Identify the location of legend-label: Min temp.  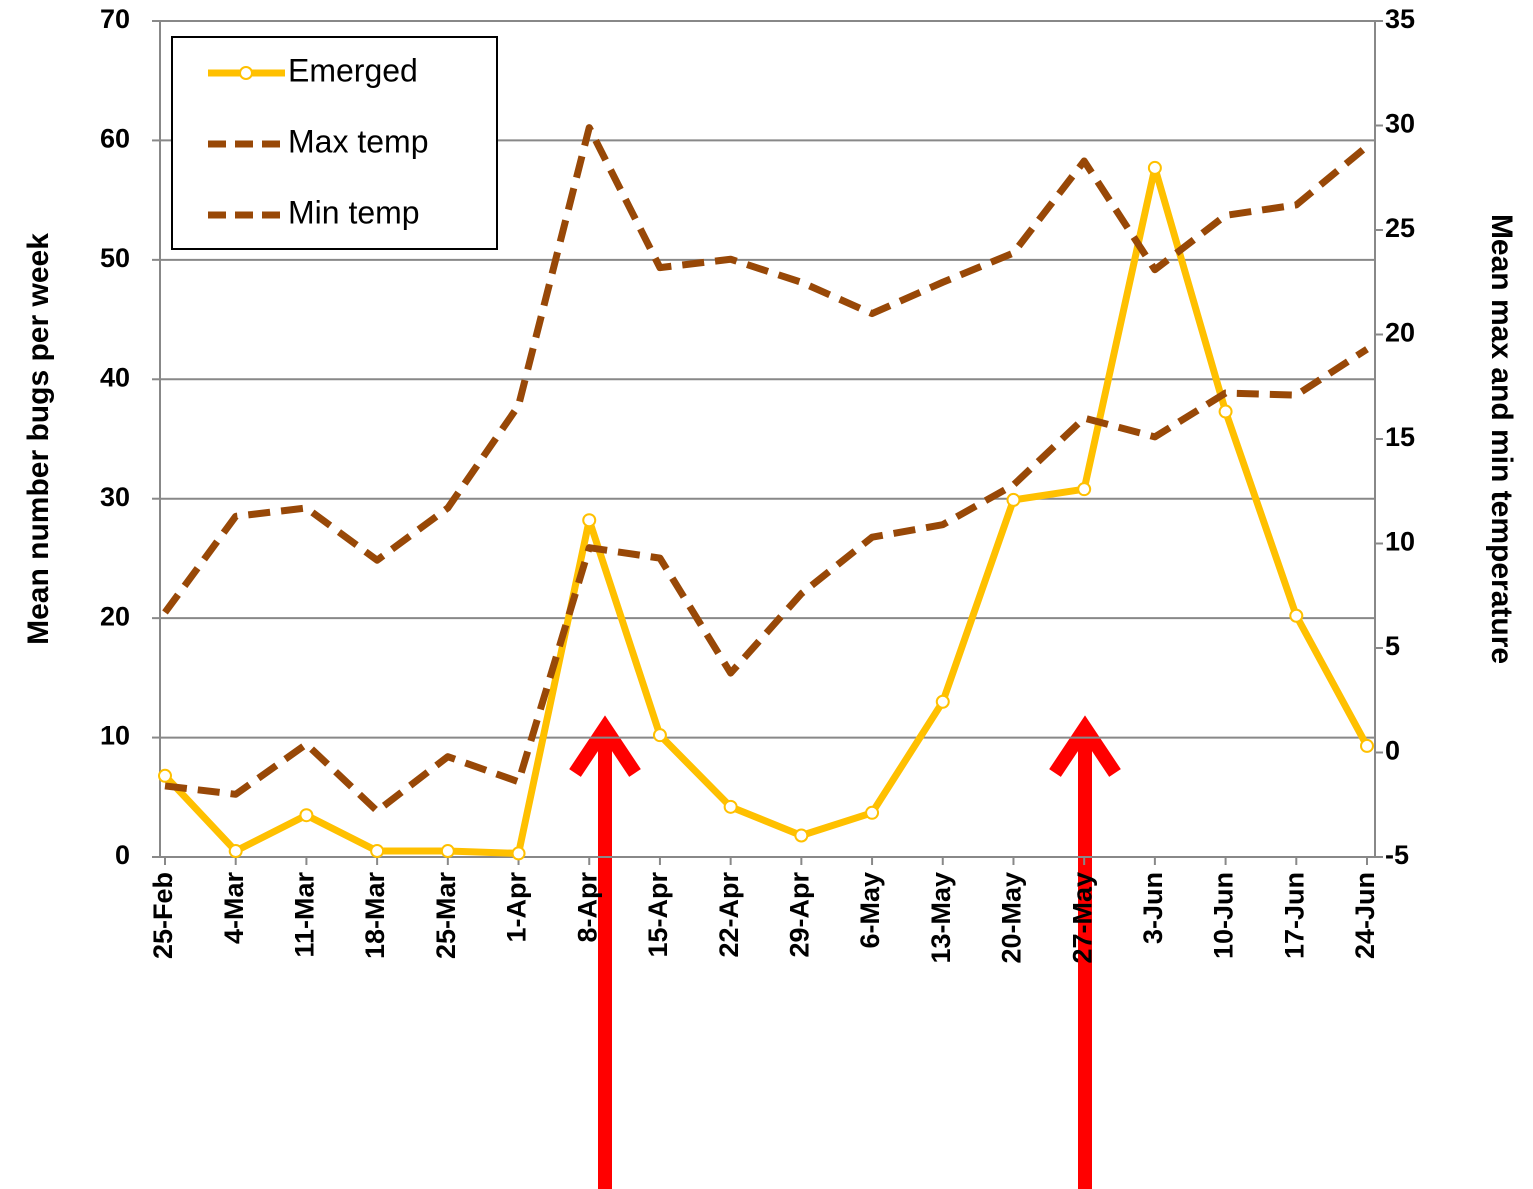
(354, 212).